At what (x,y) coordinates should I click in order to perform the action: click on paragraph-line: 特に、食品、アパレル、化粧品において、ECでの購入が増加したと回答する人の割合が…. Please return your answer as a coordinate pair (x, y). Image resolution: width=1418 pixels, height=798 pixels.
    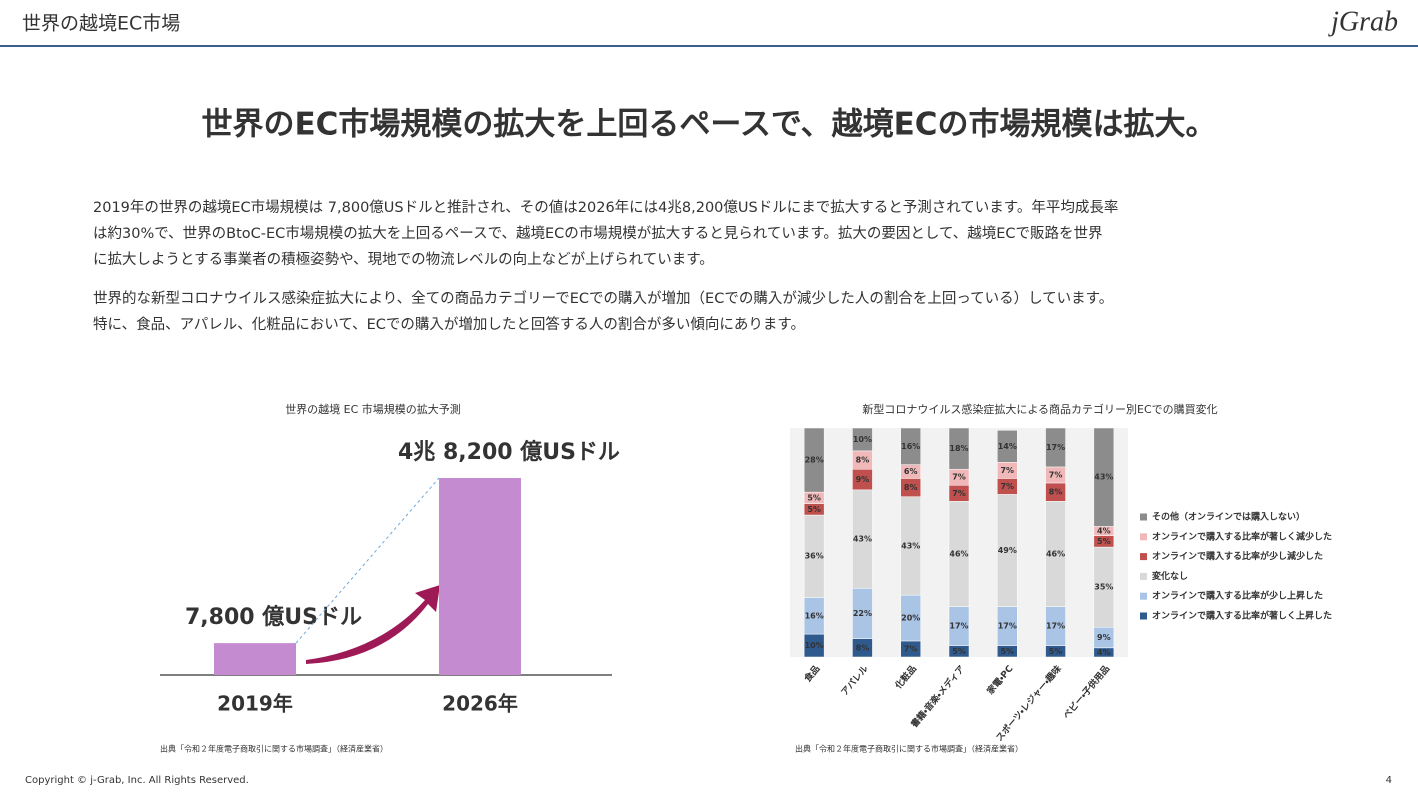
    Looking at the image, I should click on (449, 324).